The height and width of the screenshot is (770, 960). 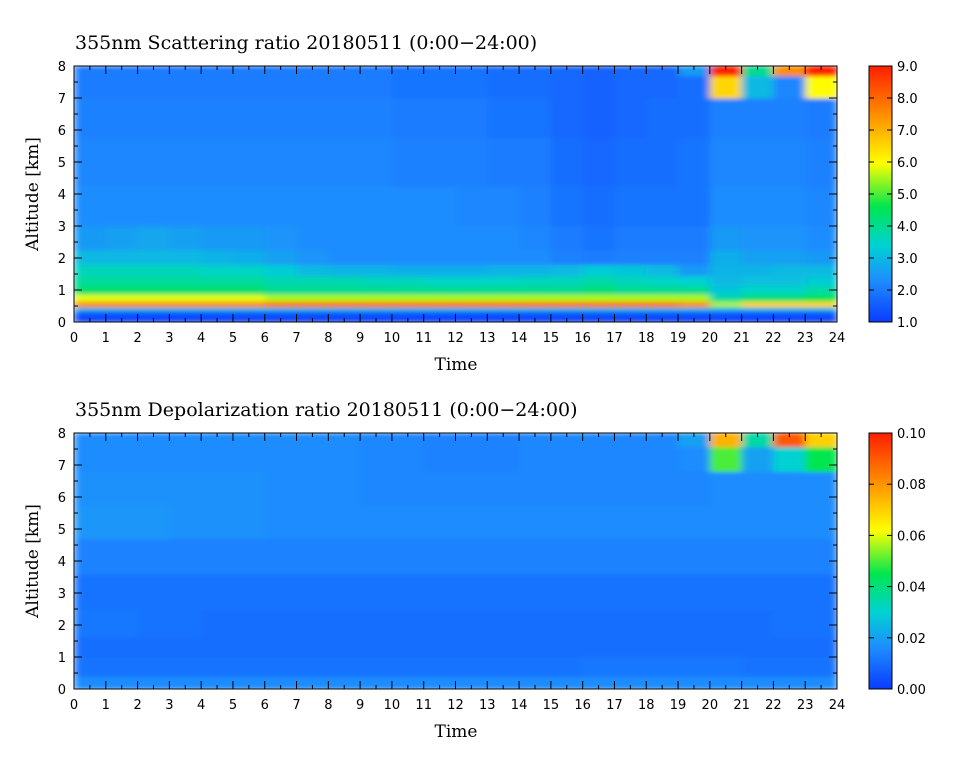 I want to click on colorbar, so click(x=880, y=561).